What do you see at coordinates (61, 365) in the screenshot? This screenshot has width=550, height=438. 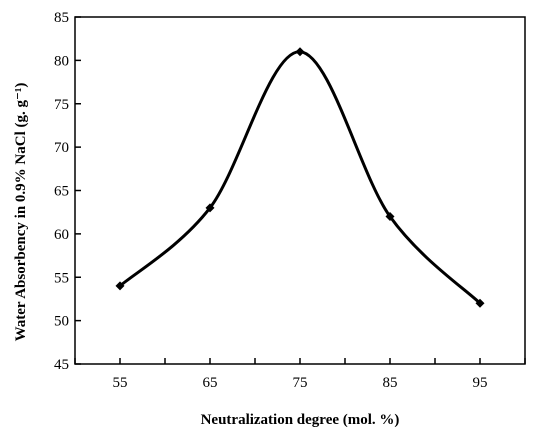 I see `y-tick-label: 45` at bounding box center [61, 365].